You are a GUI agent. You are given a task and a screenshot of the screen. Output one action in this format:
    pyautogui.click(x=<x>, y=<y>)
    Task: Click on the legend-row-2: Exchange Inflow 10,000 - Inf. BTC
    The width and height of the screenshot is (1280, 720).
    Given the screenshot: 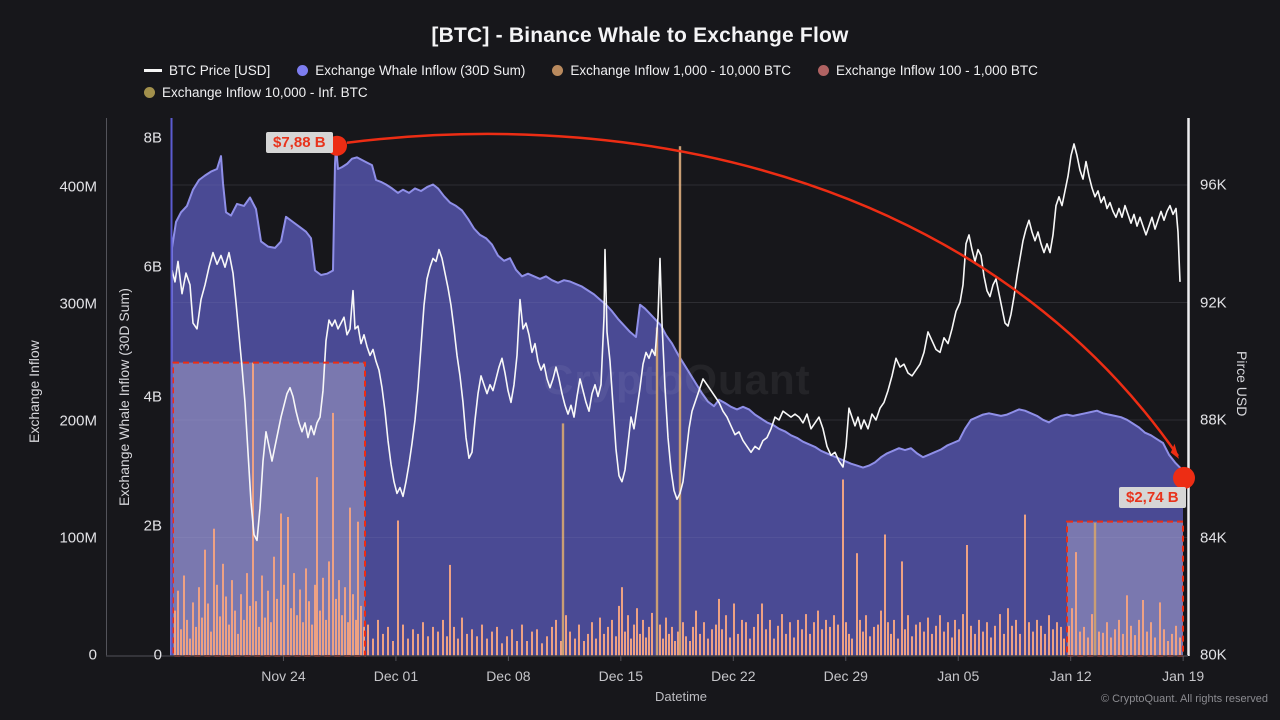 What is the action you would take?
    pyautogui.click(x=256, y=92)
    